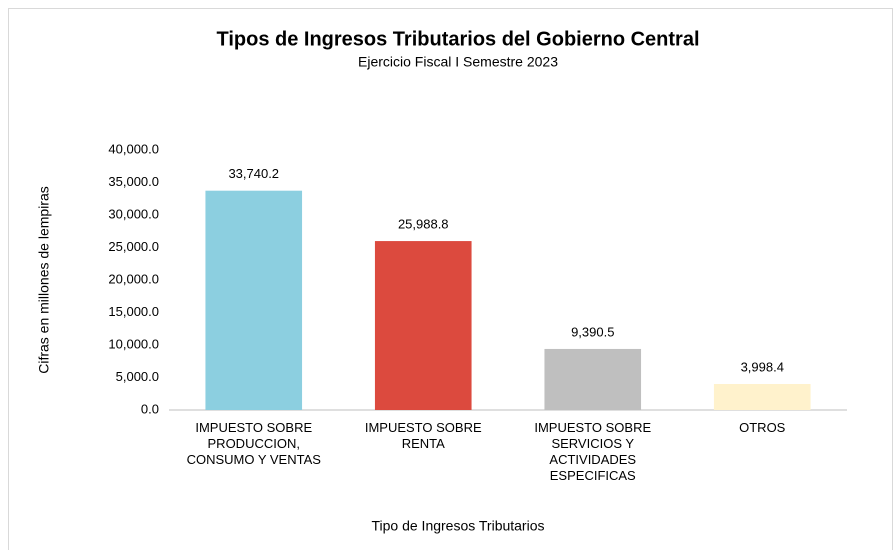  What do you see at coordinates (133, 311) in the screenshot?
I see `y-tick-label: 15,000.0` at bounding box center [133, 311].